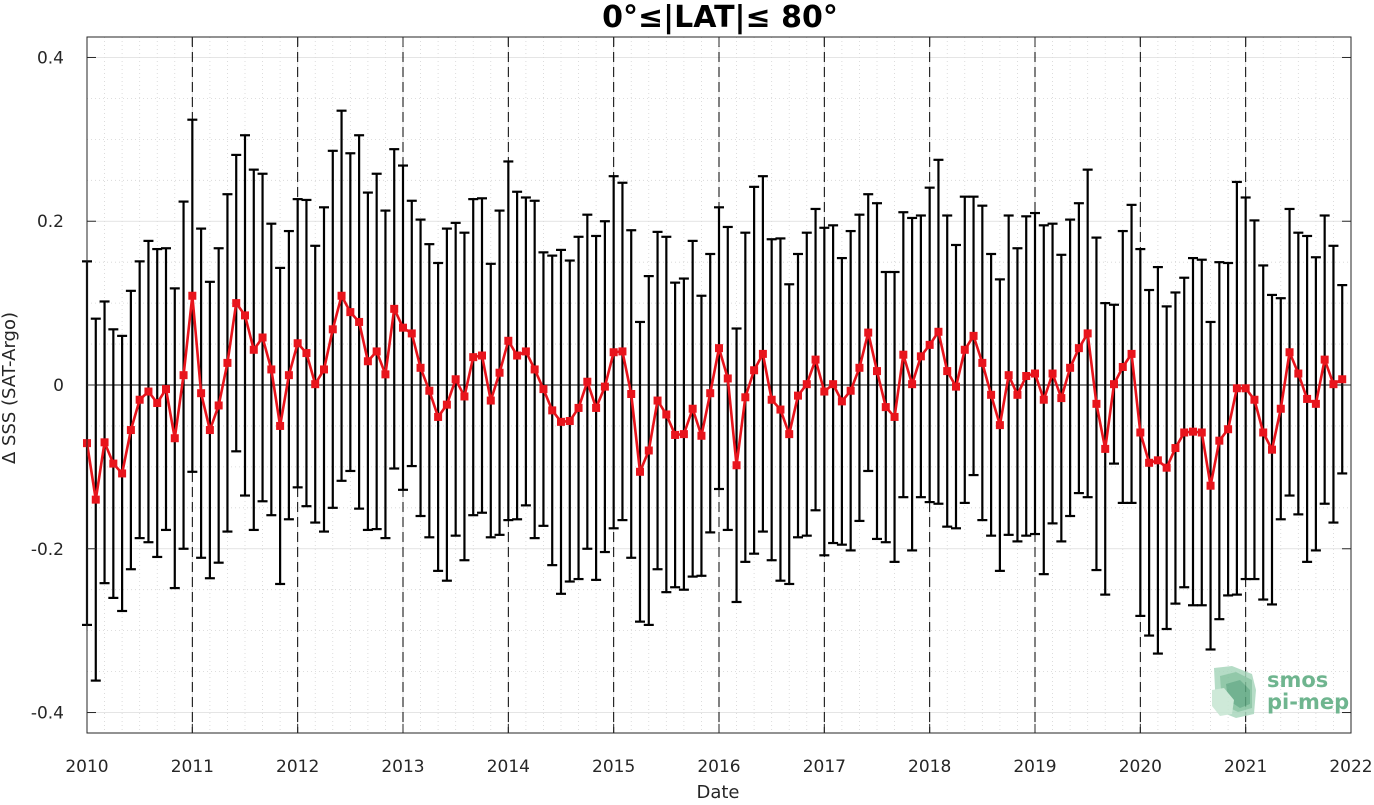 The width and height of the screenshot is (1374, 805). Describe the element at coordinates (402, 767) in the screenshot. I see `x-tick-label: 2013` at that location.